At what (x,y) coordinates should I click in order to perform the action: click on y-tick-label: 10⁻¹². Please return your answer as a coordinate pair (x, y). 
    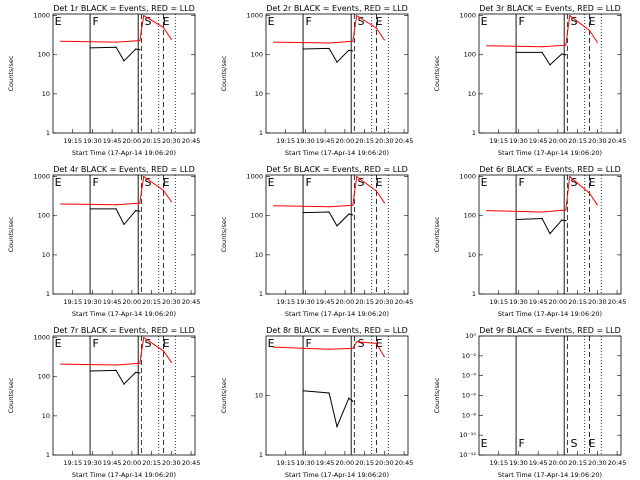
    Looking at the image, I should click on (467, 455).